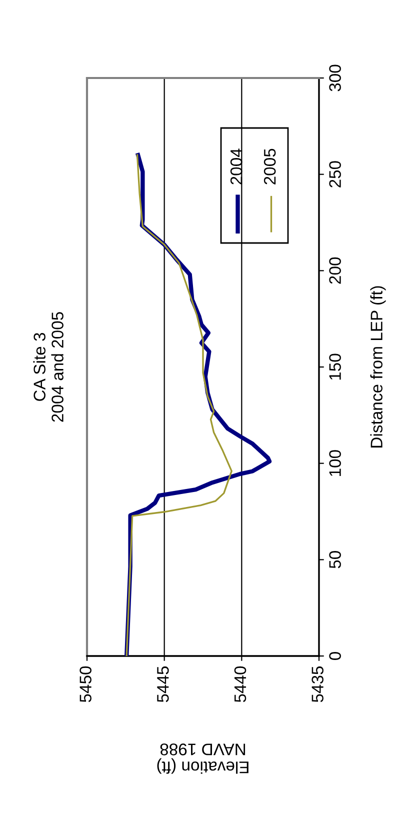  I want to click on y-tick-label: 100, so click(335, 463).